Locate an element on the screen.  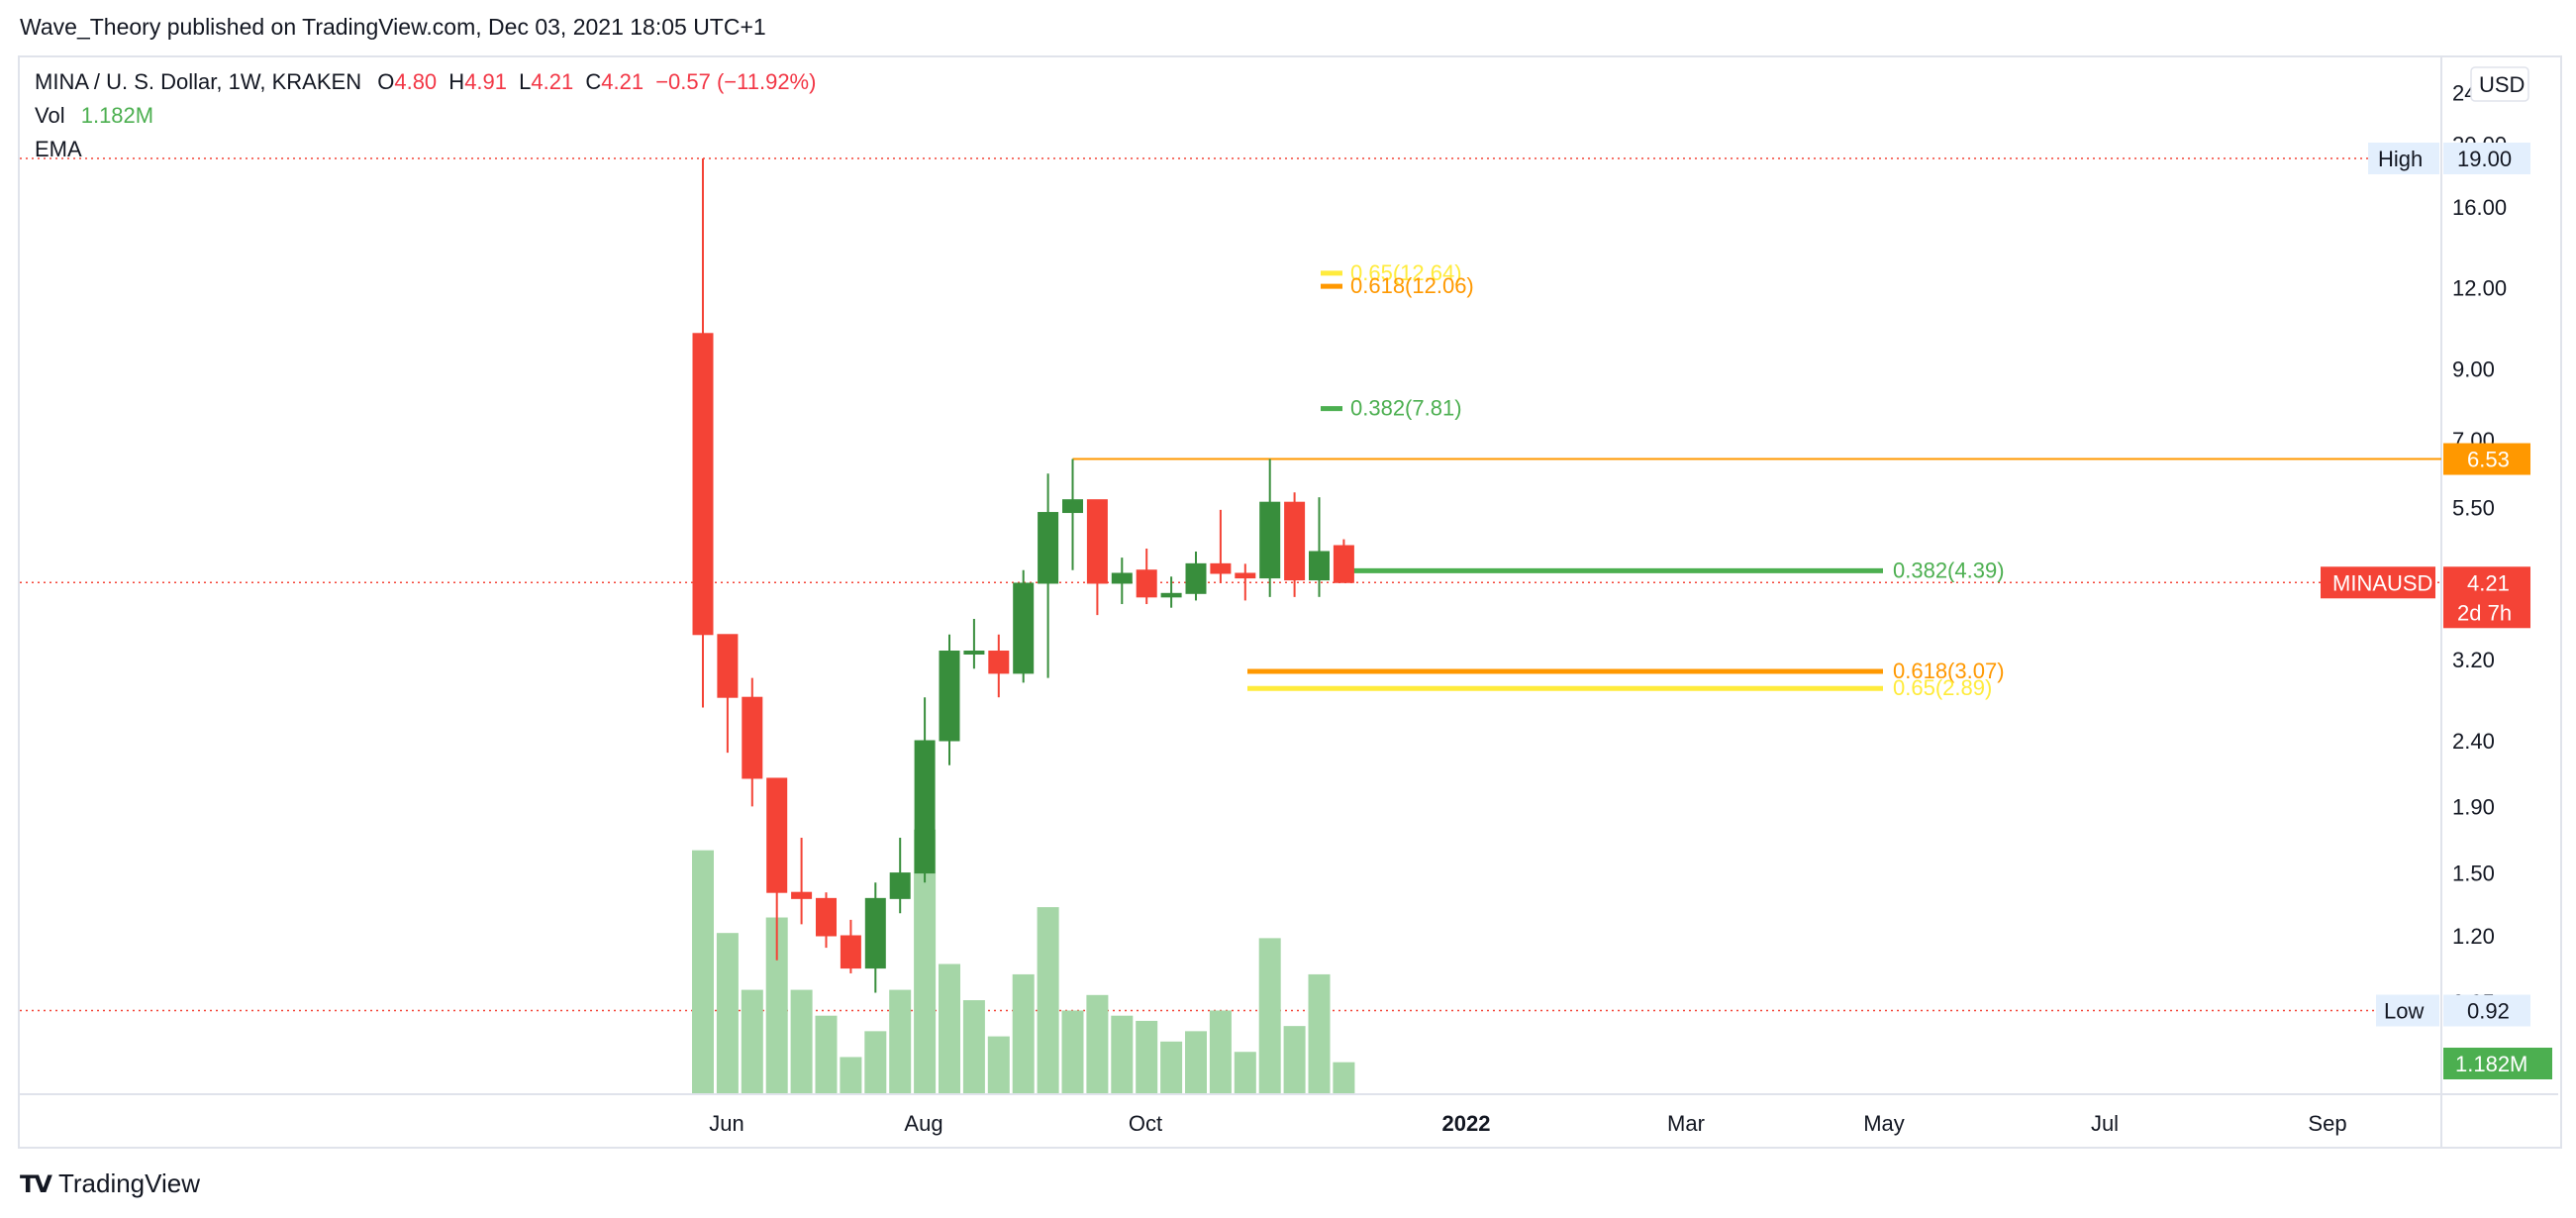
price-tick-label: 1.90 is located at coordinates (2473, 806).